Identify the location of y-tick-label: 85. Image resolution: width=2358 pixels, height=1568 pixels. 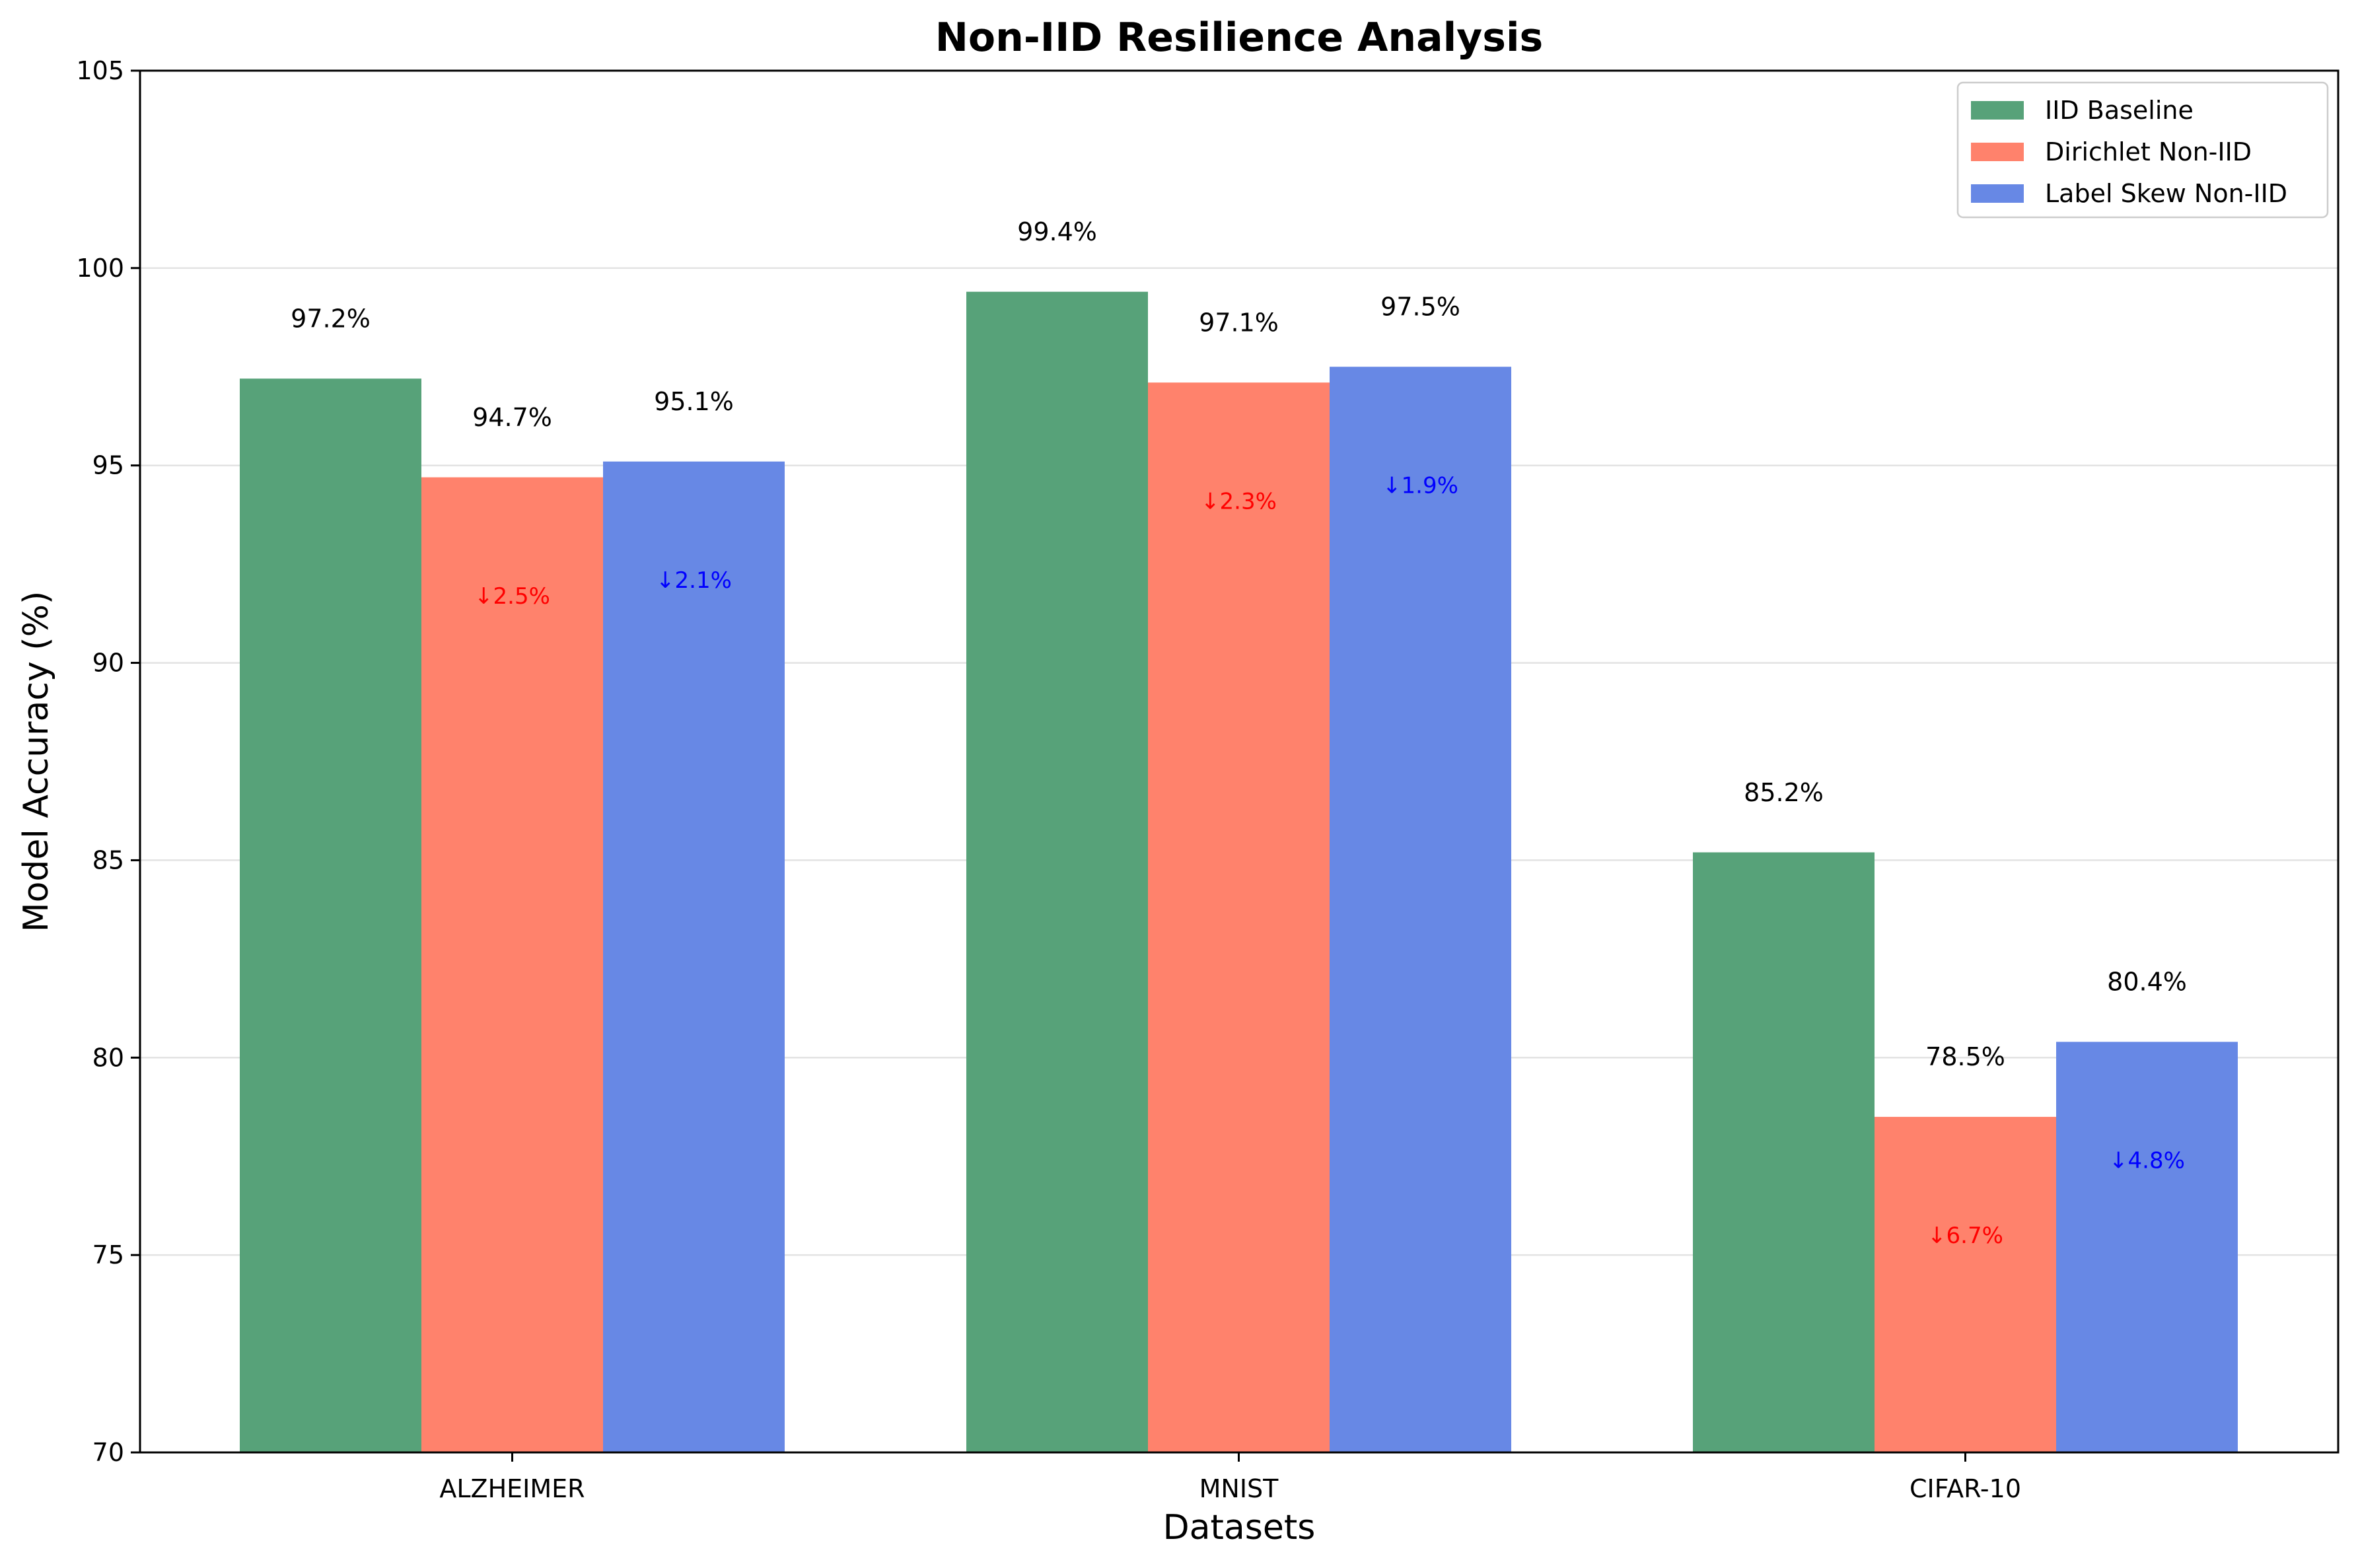
(108, 859).